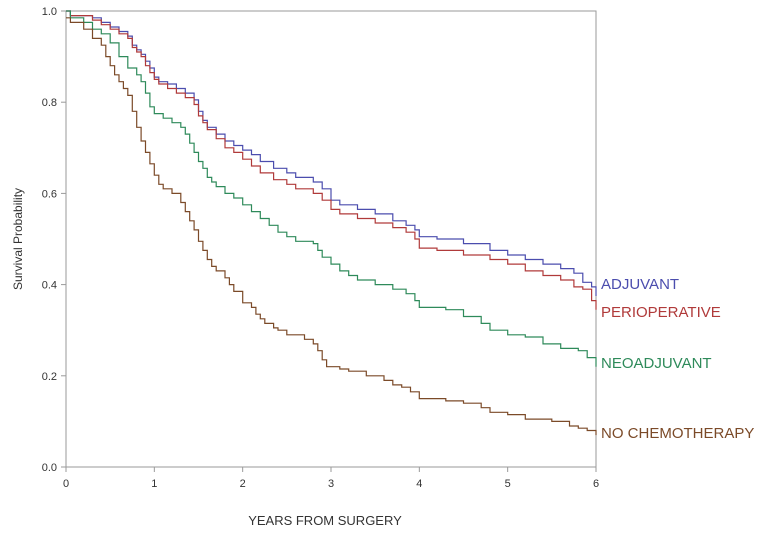  Describe the element at coordinates (154, 484) in the screenshot. I see `x-tick-label: 1` at that location.